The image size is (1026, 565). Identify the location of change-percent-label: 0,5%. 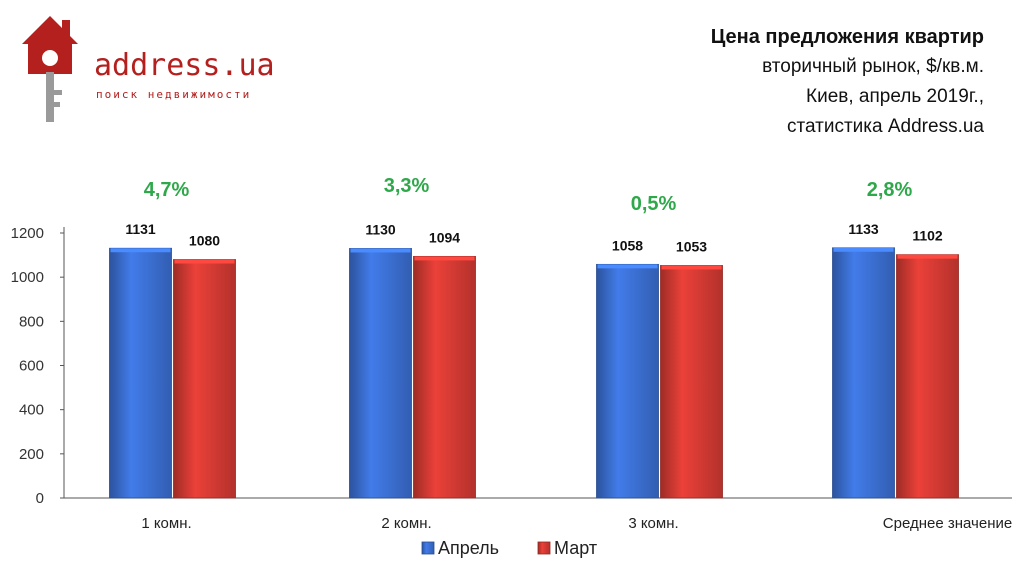
(654, 204).